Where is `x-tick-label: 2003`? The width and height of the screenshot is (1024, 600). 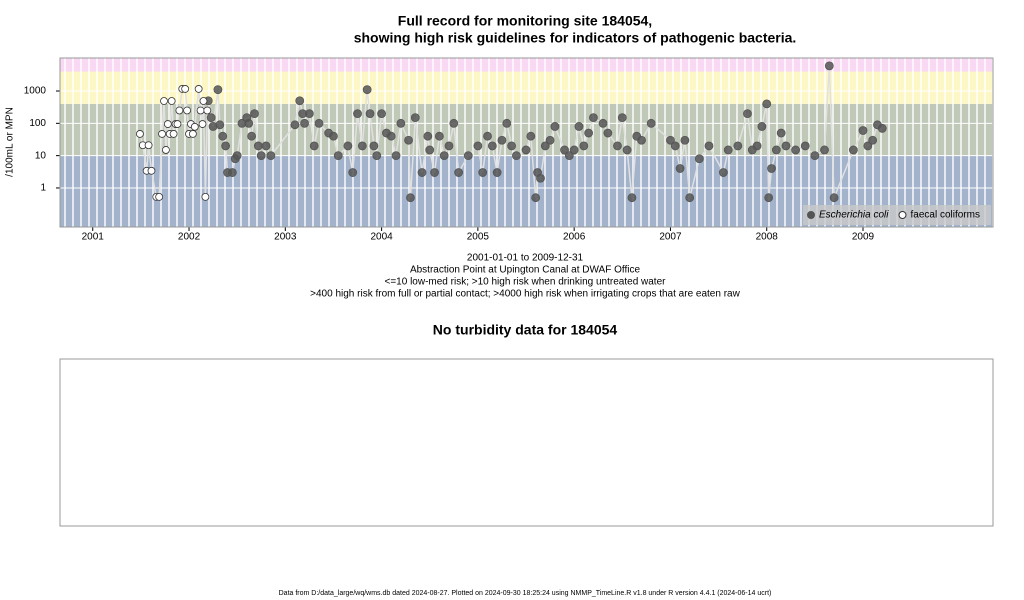 x-tick-label: 2003 is located at coordinates (285, 237).